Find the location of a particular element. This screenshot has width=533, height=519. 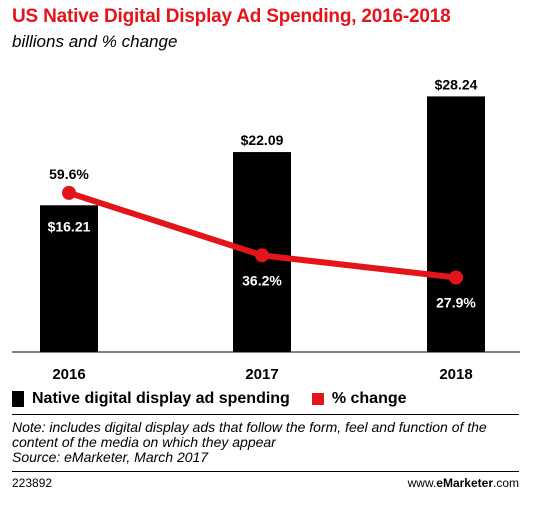

change-point-2017 is located at coordinates (262, 255).